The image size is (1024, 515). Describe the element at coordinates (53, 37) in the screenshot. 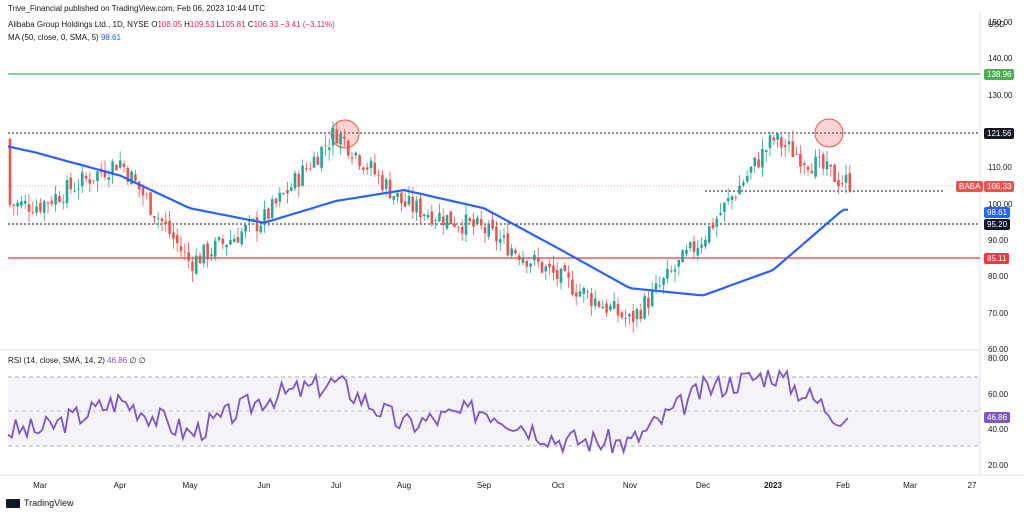

I see `ma-label: MA (50, close, 0, SMA, 5)` at that location.